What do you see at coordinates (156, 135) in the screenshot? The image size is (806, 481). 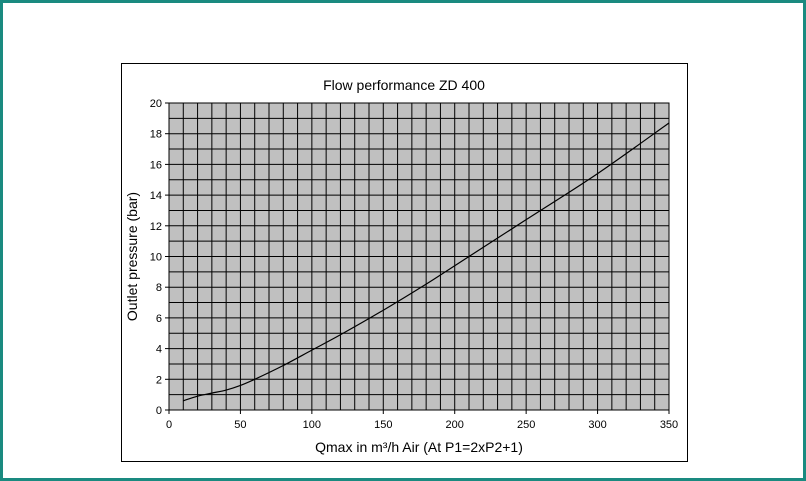 I see `y-tick-label: 18` at bounding box center [156, 135].